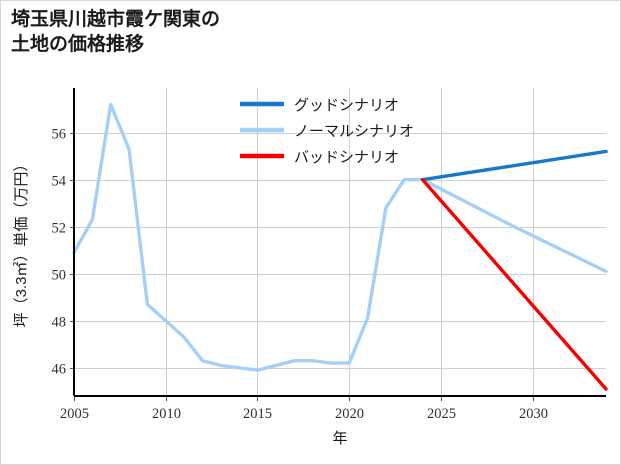  What do you see at coordinates (339, 438) in the screenshot?
I see `x-axis-title: 年` at bounding box center [339, 438].